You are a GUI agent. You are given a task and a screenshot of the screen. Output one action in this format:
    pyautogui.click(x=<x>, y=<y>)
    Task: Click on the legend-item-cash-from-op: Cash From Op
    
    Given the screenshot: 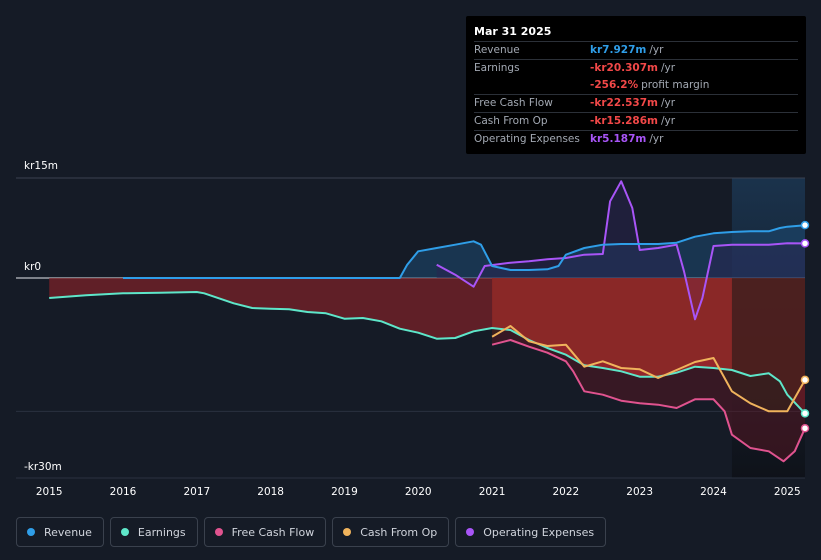 What is the action you would take?
    pyautogui.click(x=391, y=532)
    